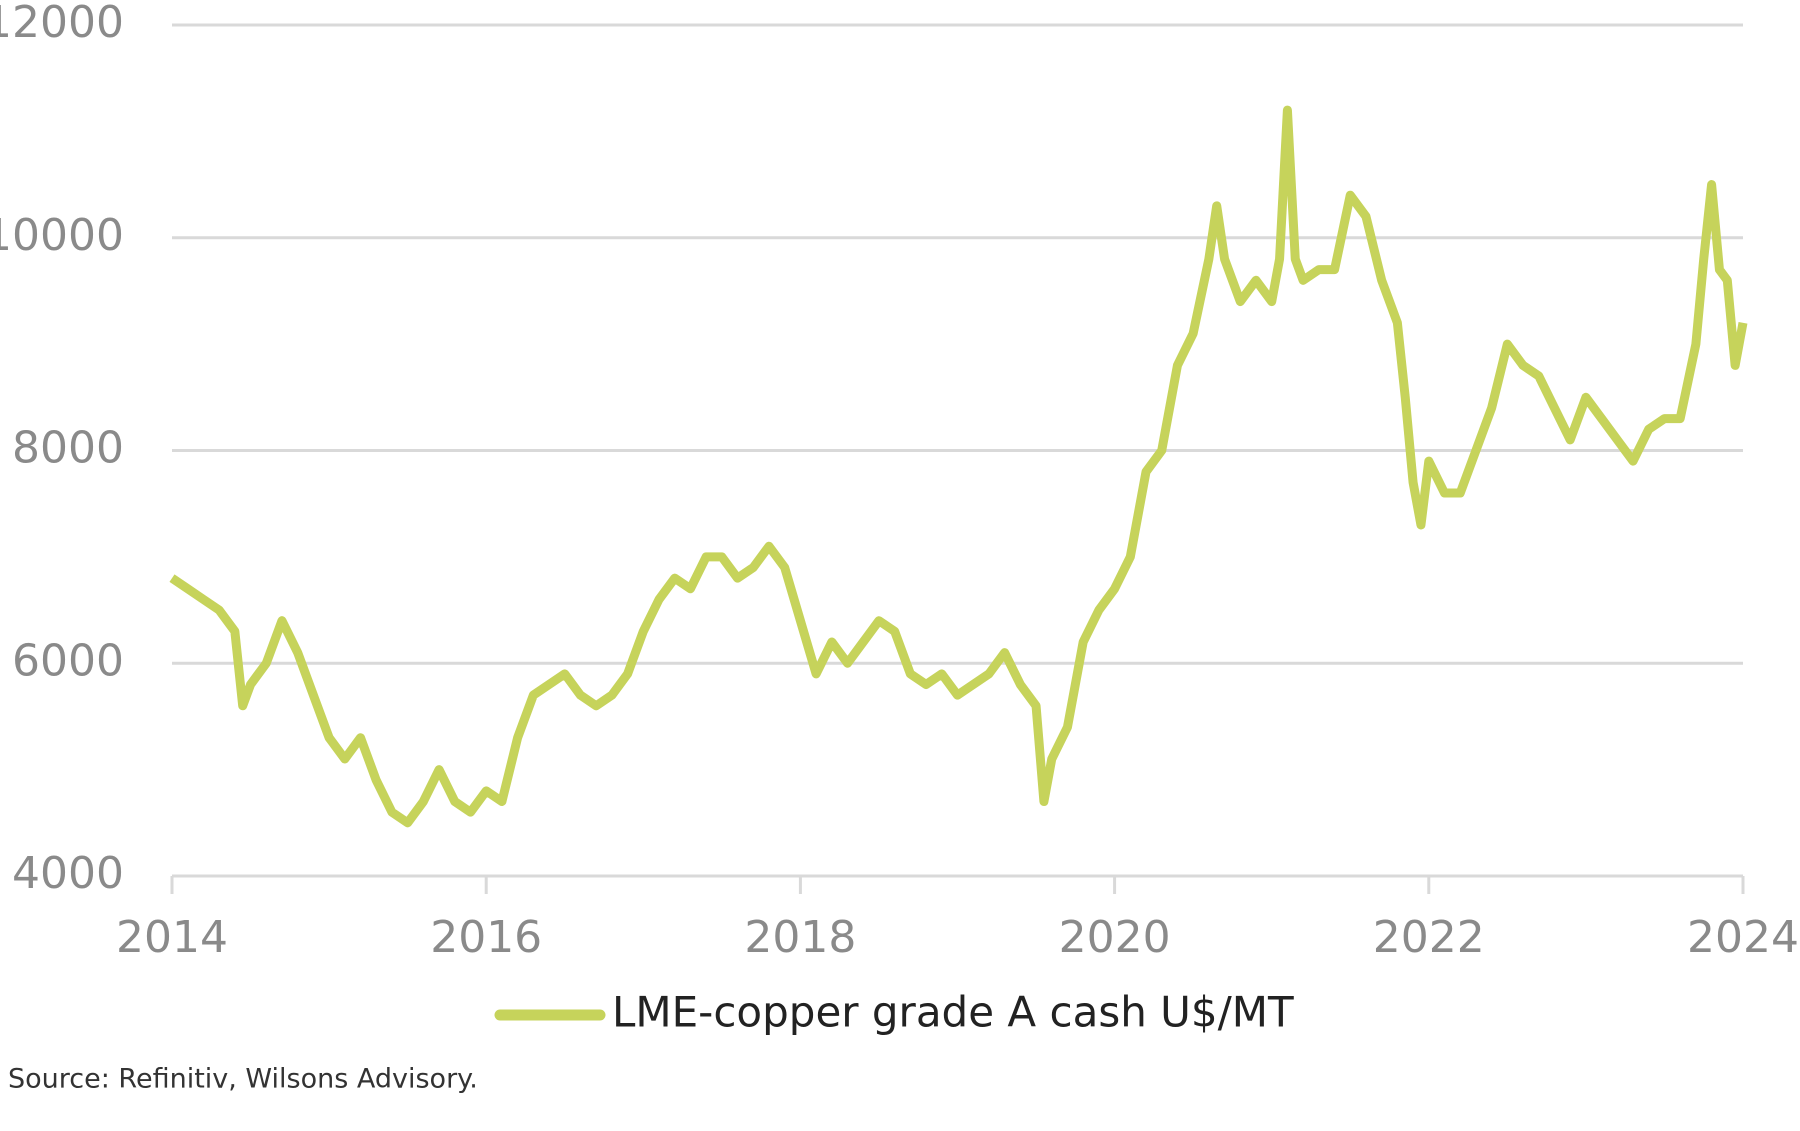 The image size is (1800, 1131). Describe the element at coordinates (68, 660) in the screenshot. I see `y-tick-label: 6000` at that location.